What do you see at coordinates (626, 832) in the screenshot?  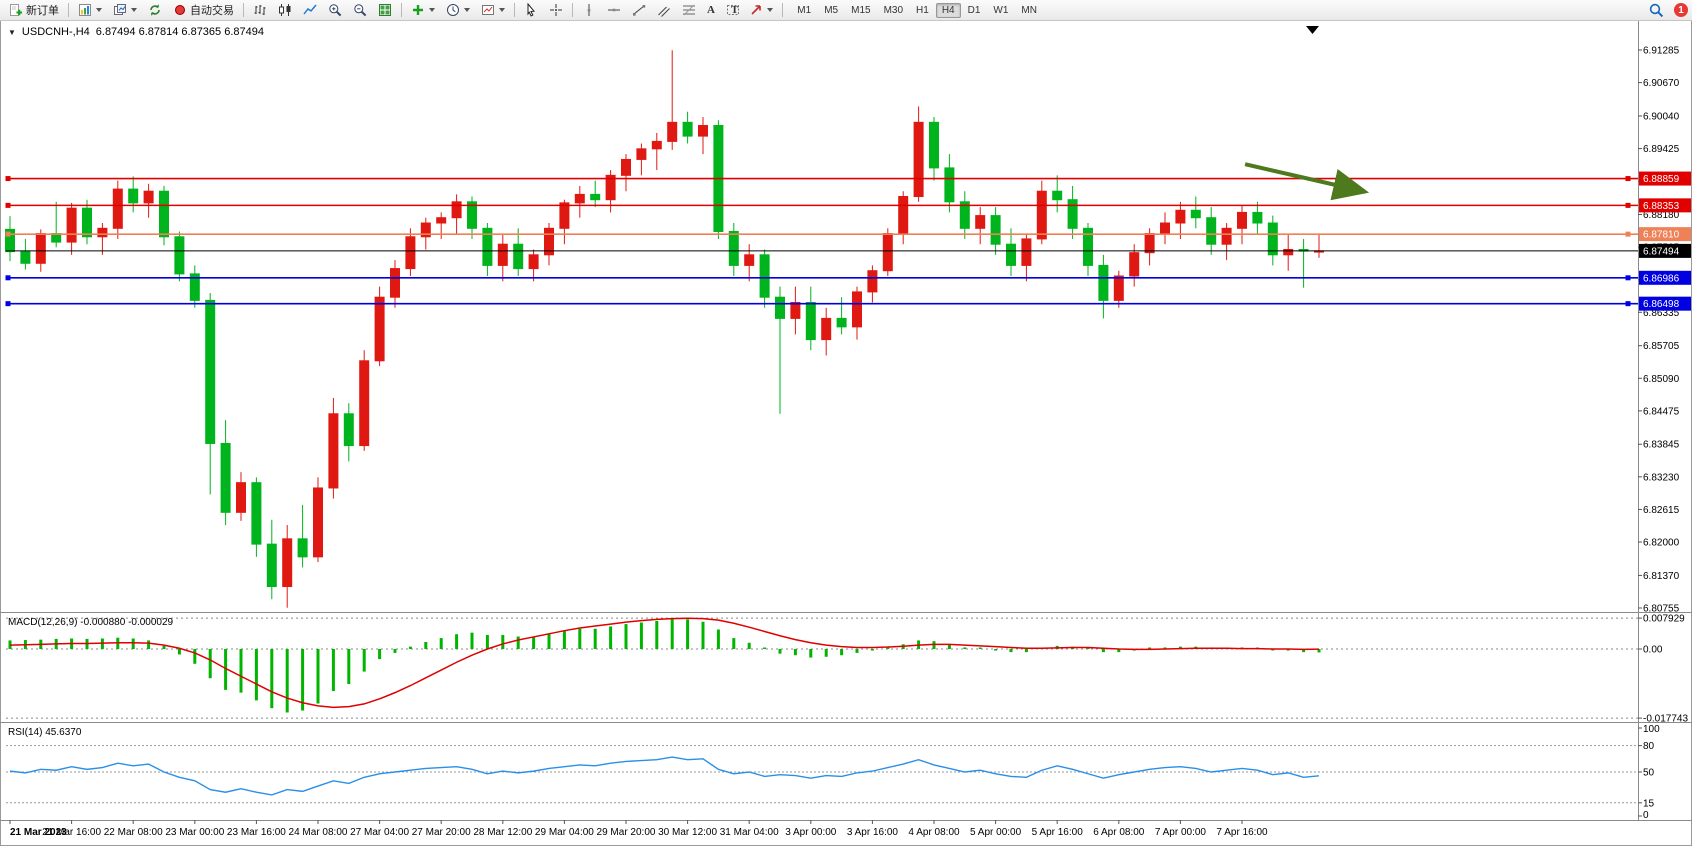 I see `svg-text: 29 Mar 20:00` at bounding box center [626, 832].